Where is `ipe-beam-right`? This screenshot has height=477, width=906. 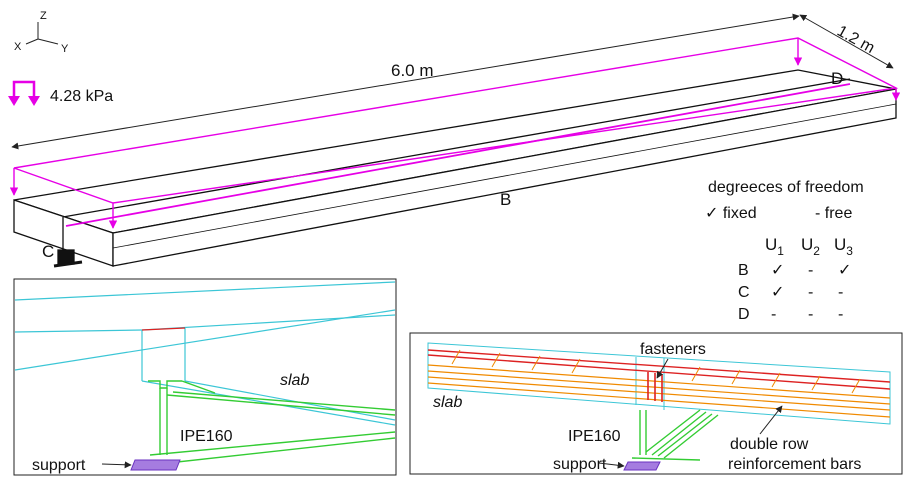 ipe-beam-right is located at coordinates (675, 435).